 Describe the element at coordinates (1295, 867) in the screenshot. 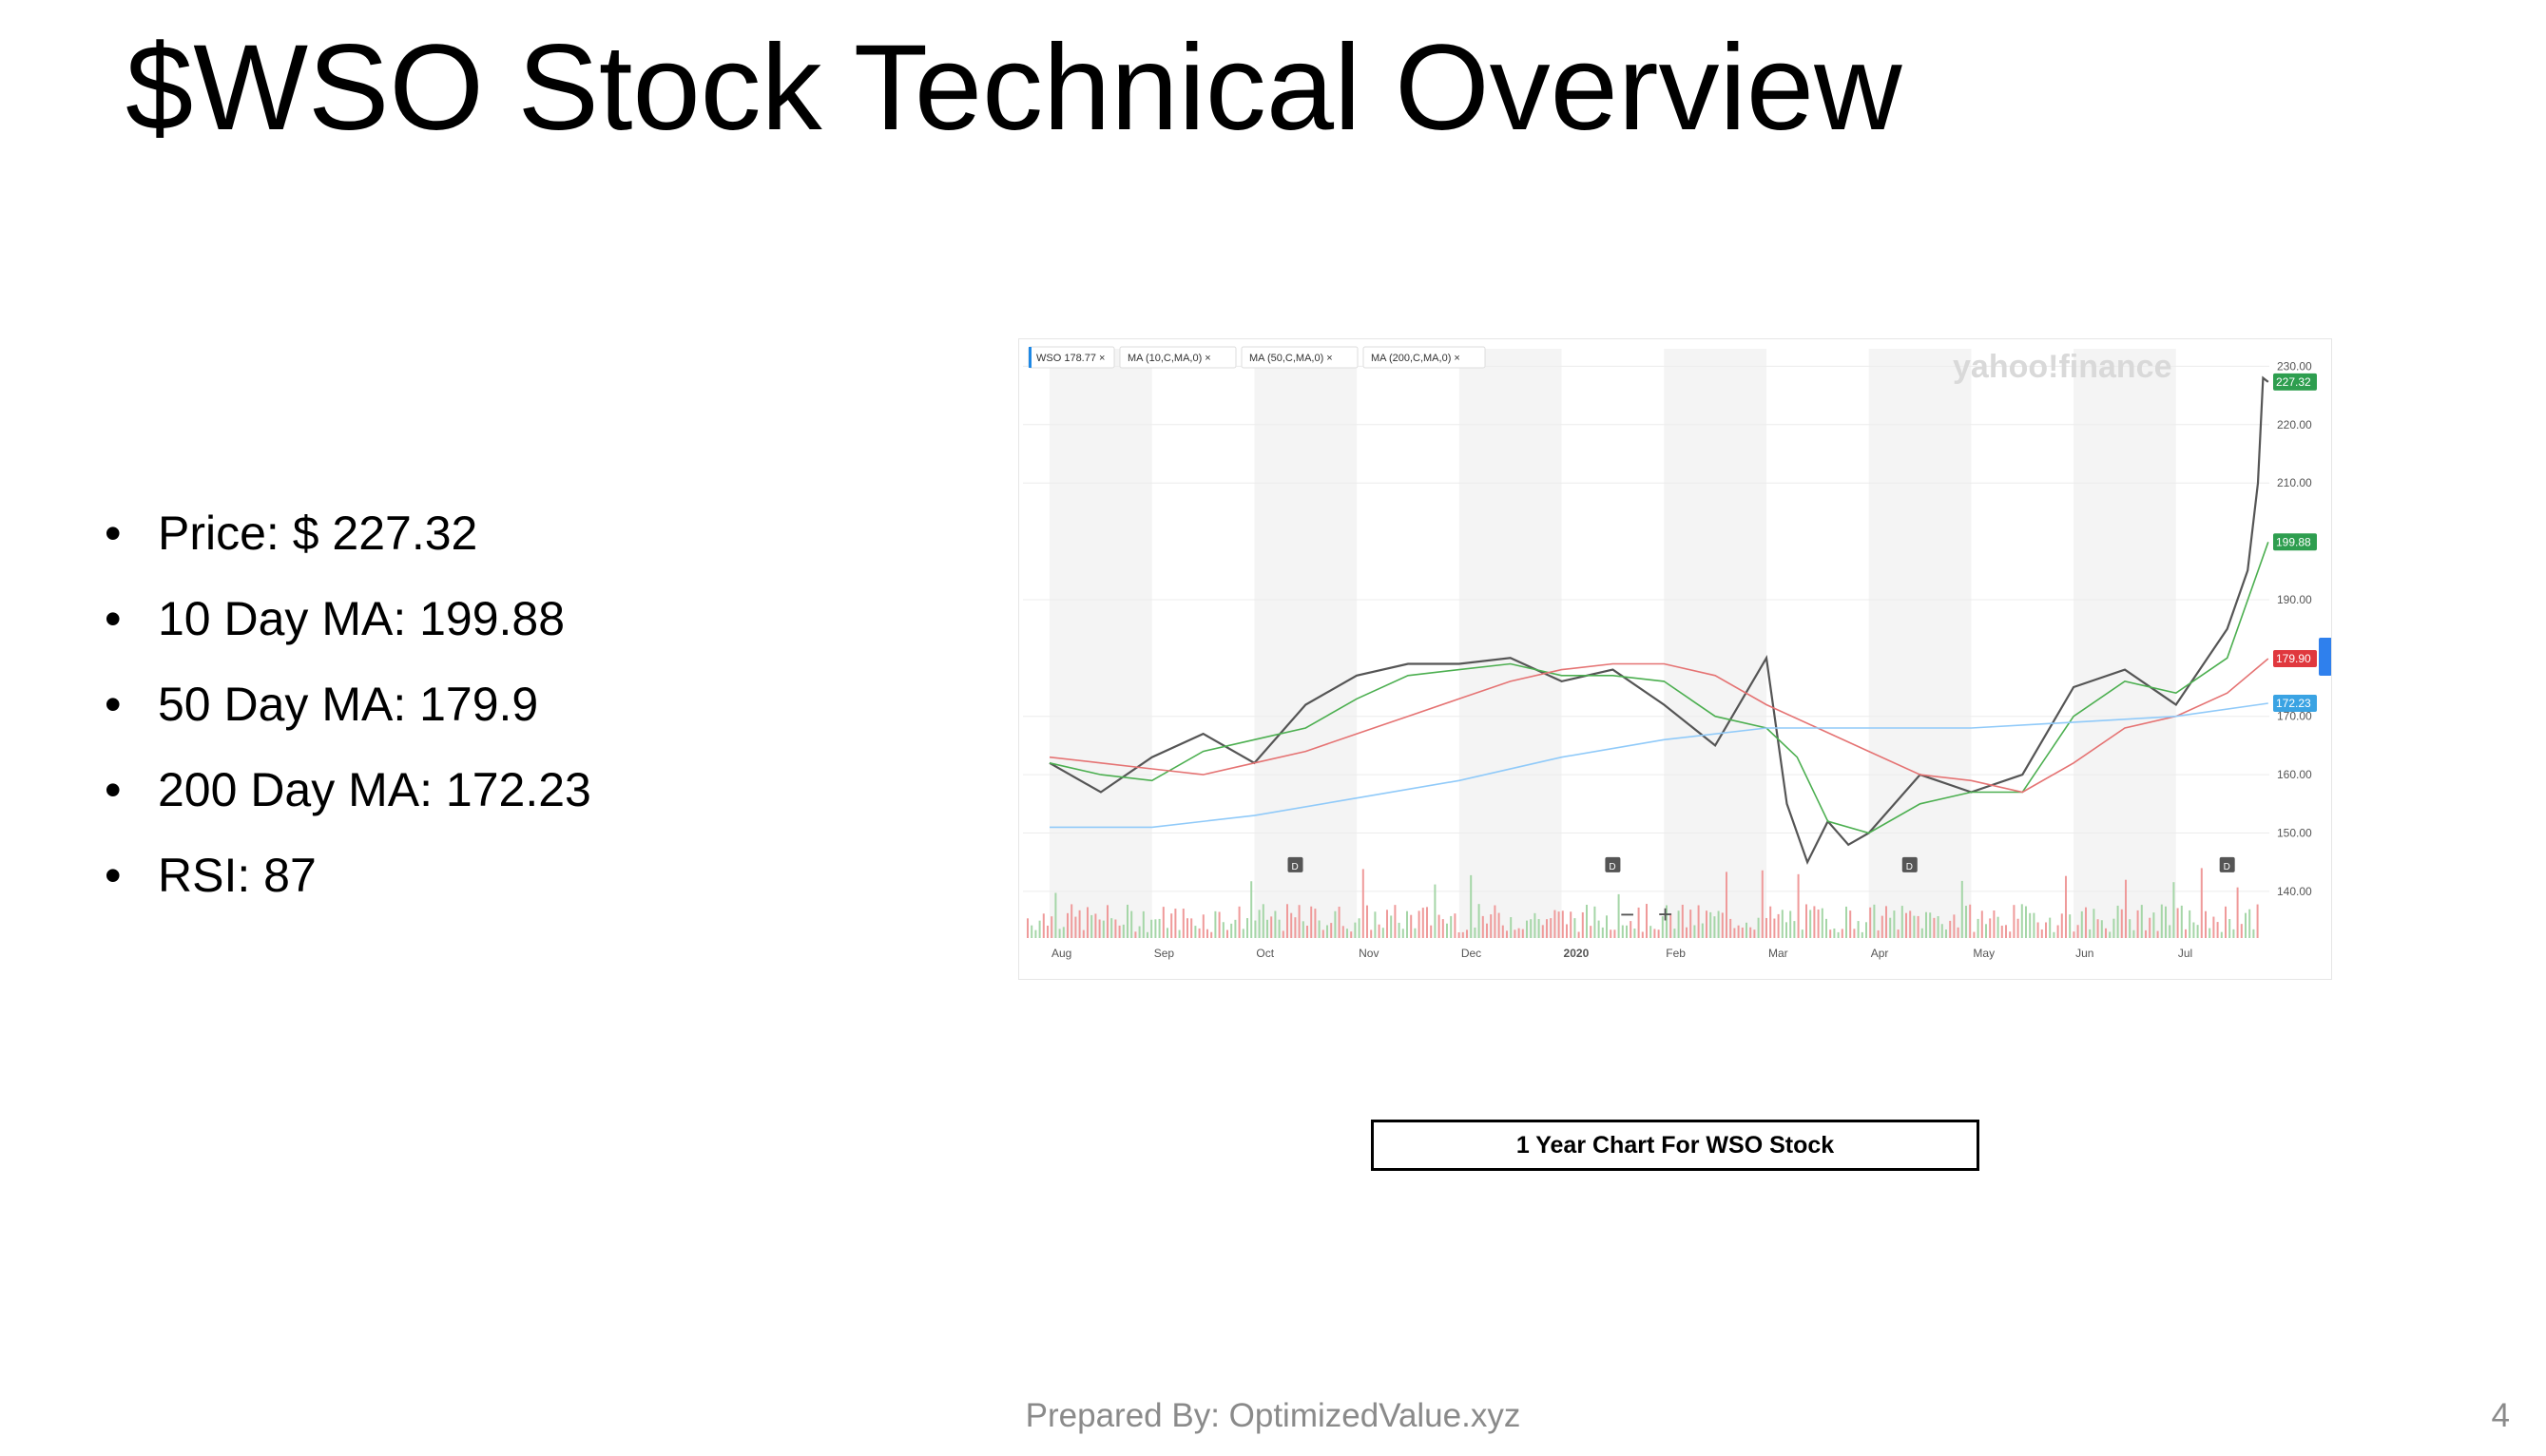

I see `dividend-marker-label: D` at that location.